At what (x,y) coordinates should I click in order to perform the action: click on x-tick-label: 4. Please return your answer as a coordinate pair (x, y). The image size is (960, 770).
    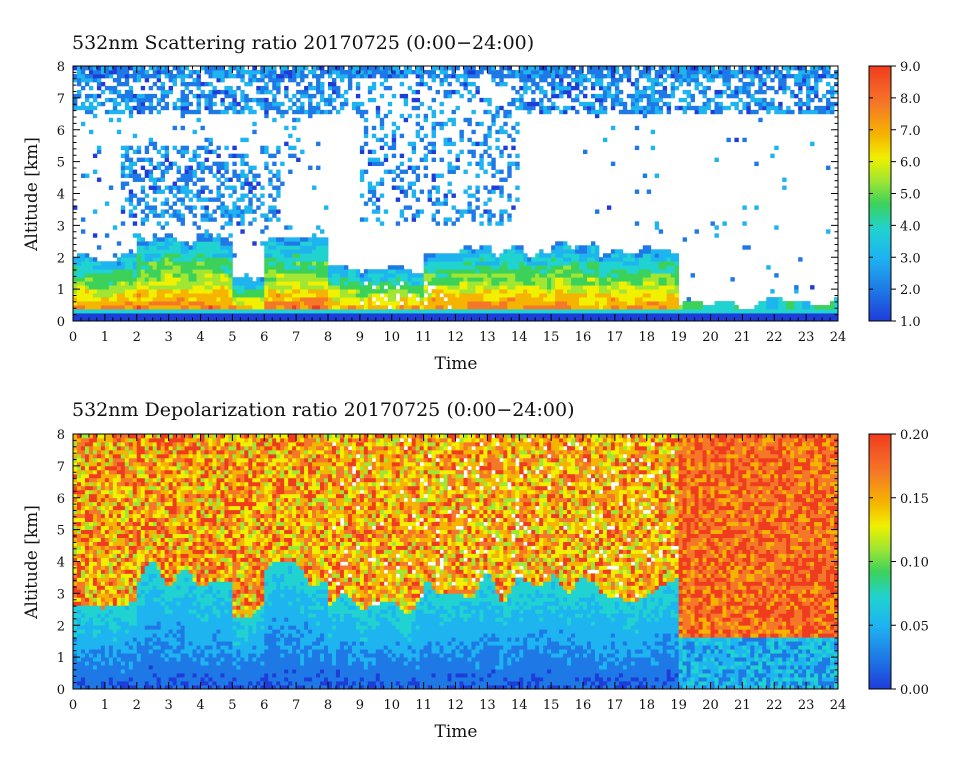
    Looking at the image, I should click on (200, 337).